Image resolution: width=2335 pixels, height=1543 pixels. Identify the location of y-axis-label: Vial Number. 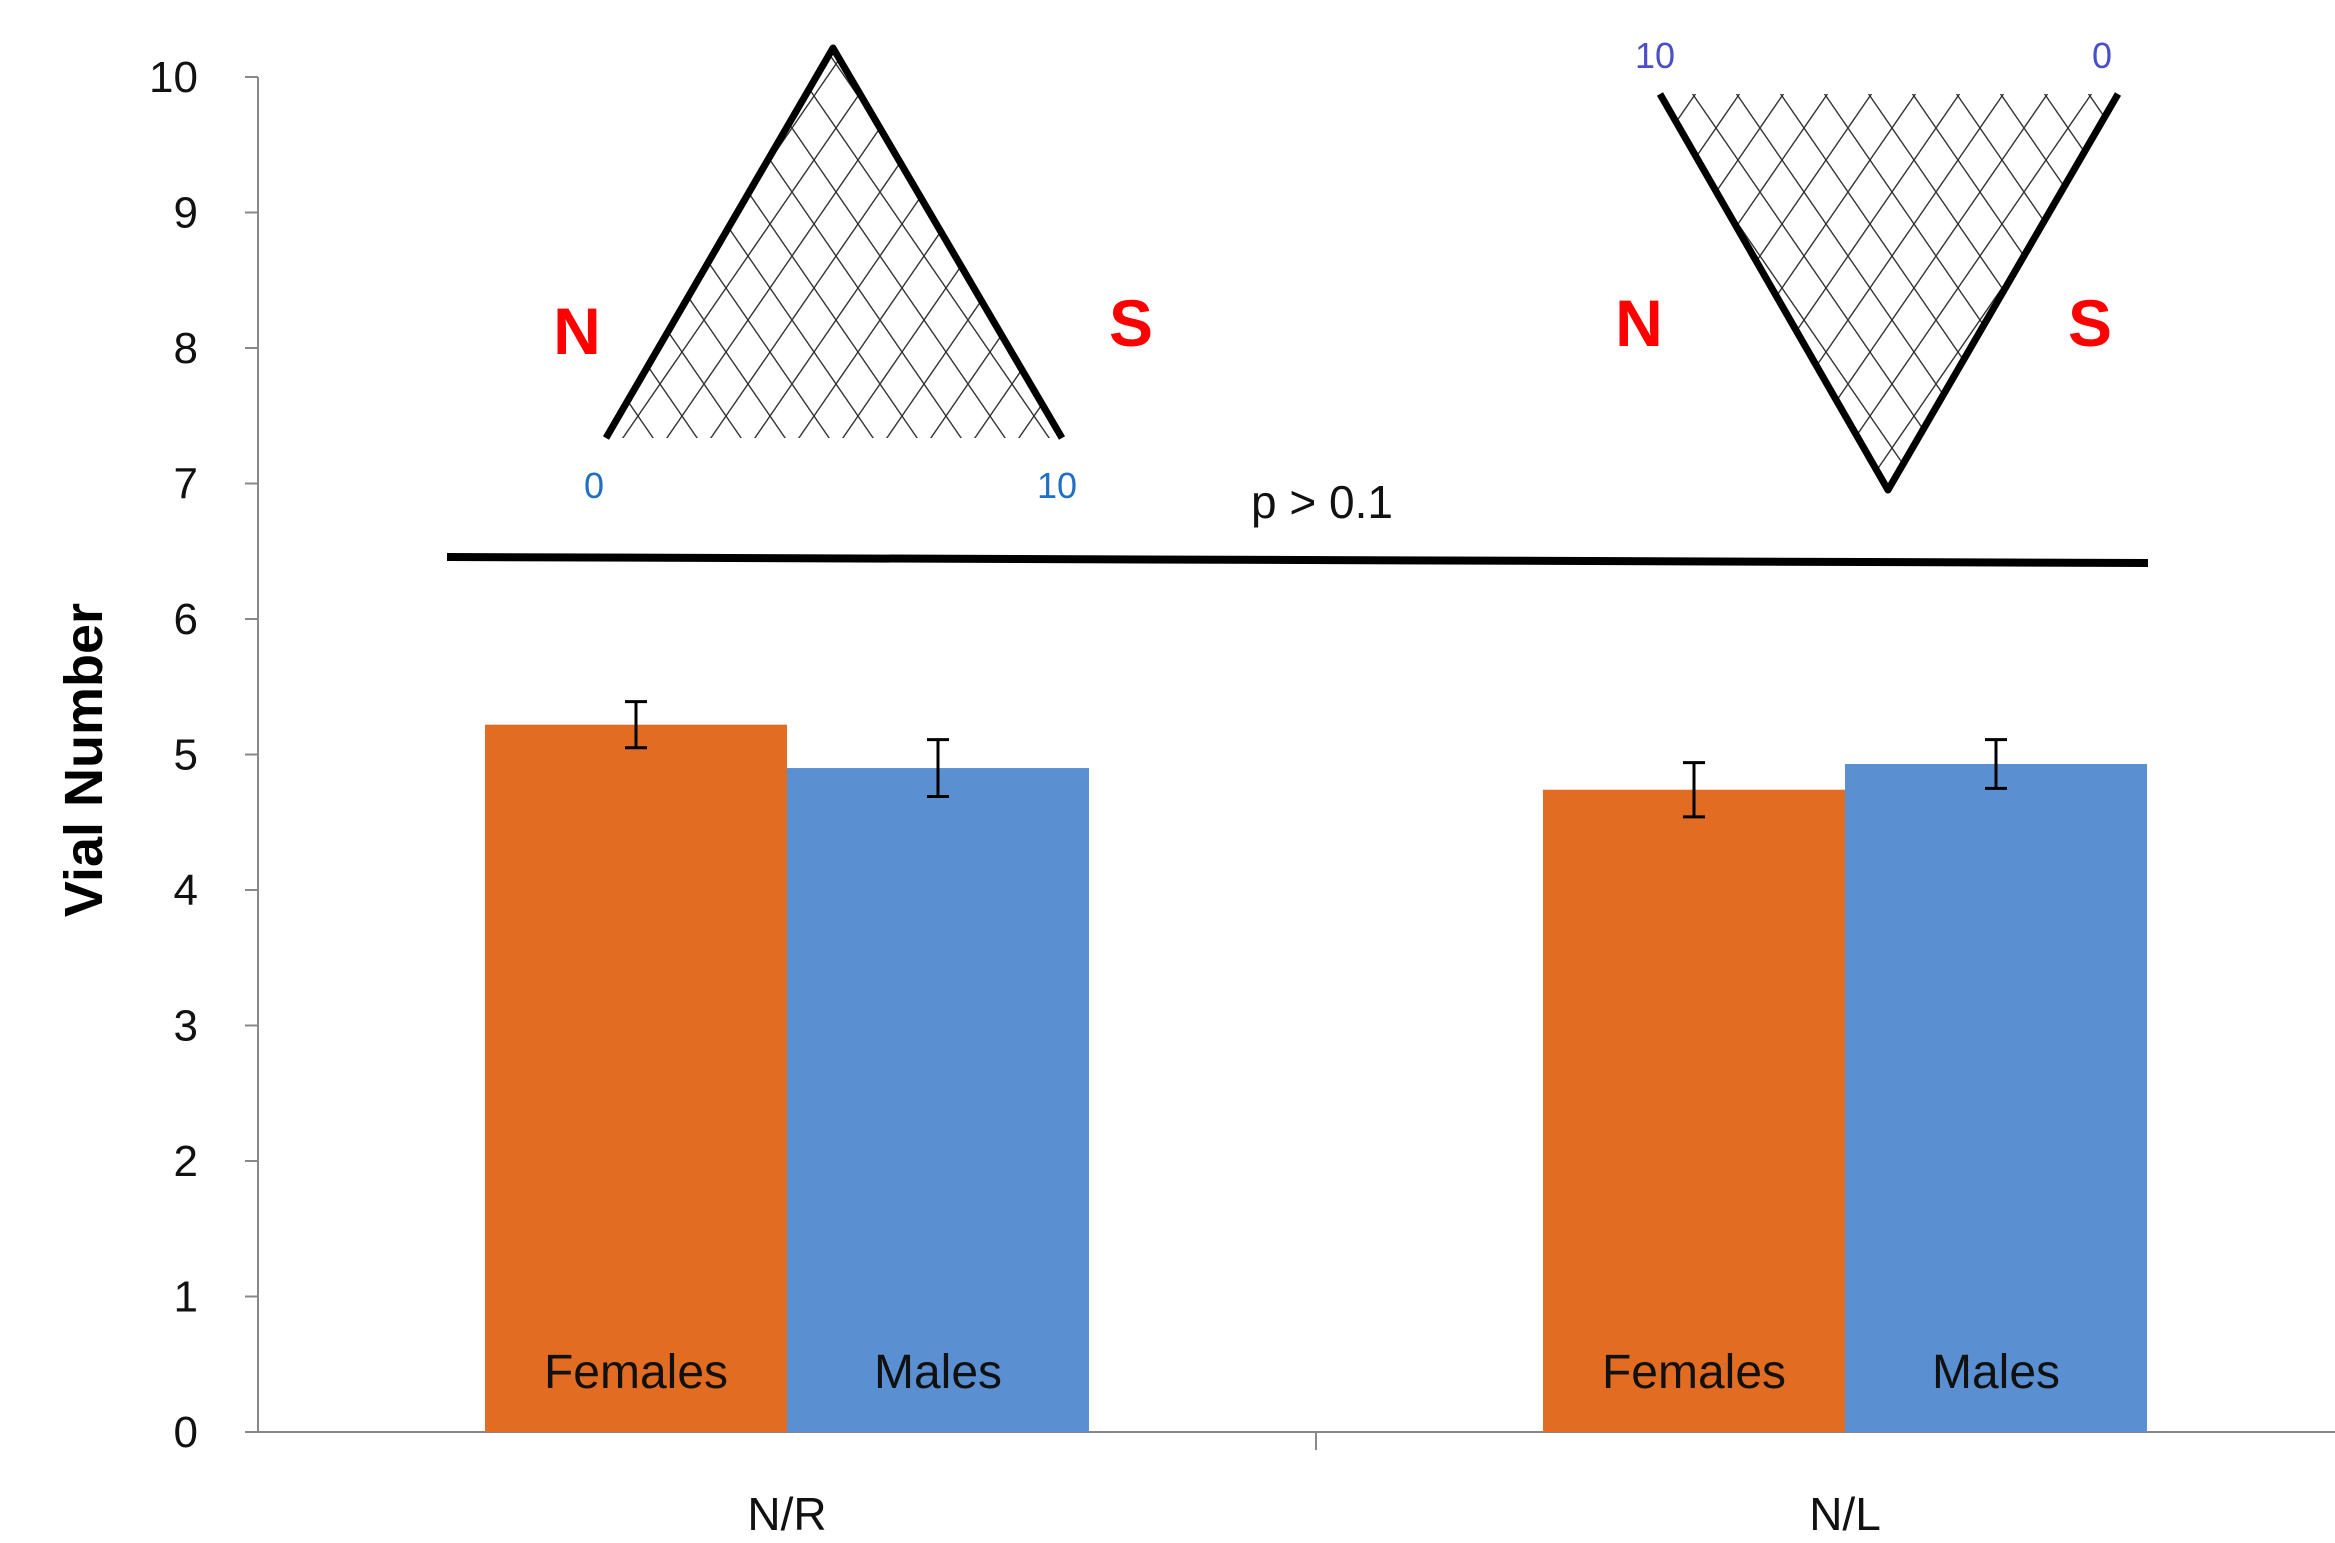
(84, 760).